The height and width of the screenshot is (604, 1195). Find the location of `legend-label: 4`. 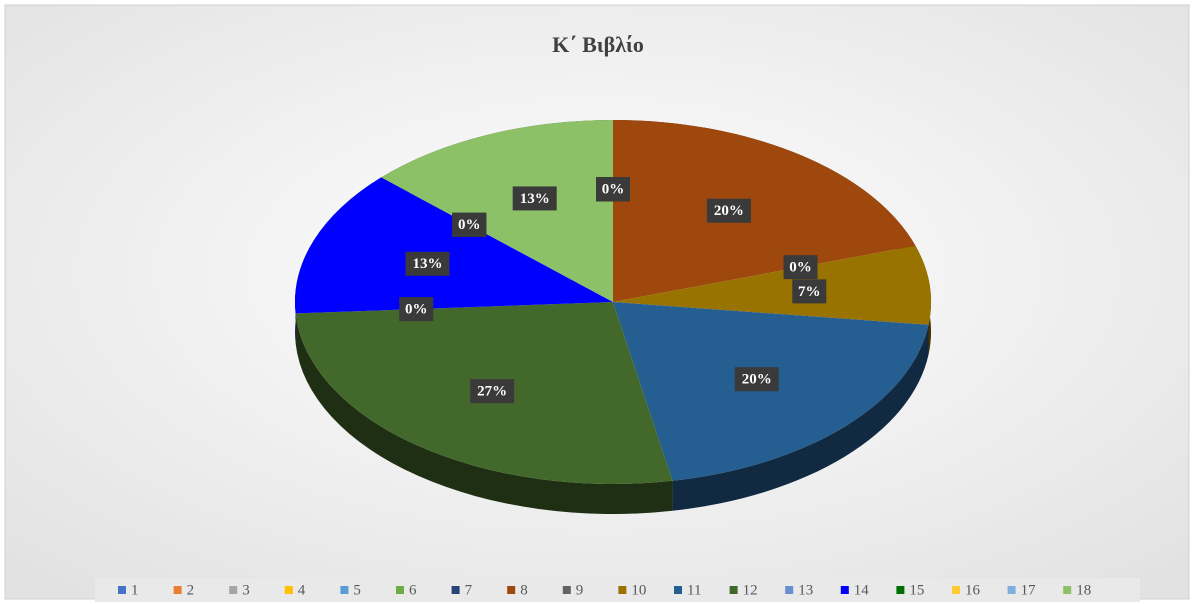

legend-label: 4 is located at coordinates (302, 590).